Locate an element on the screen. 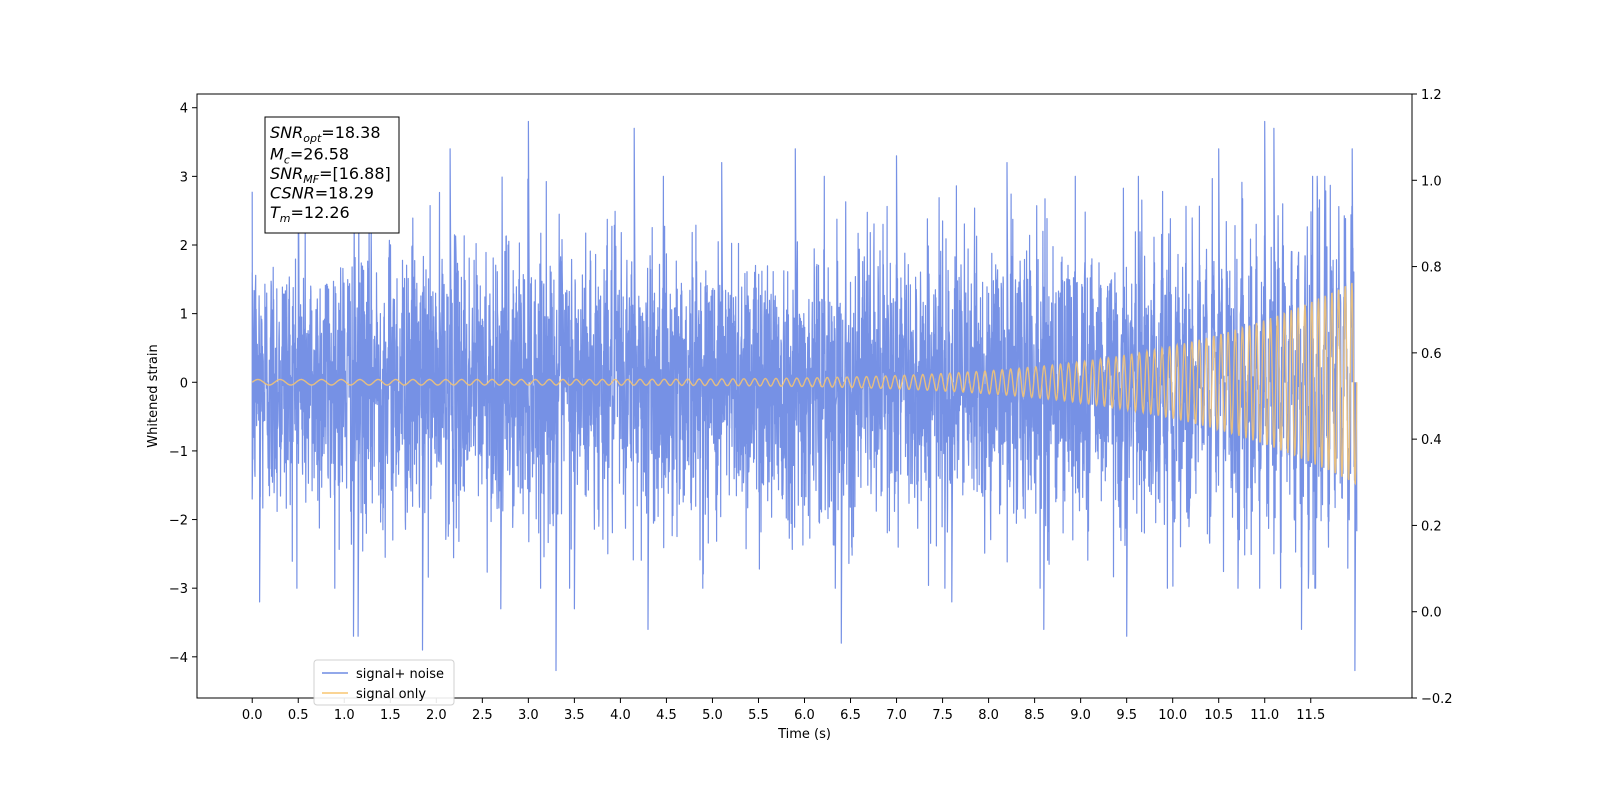 This screenshot has height=800, width=1600. x-tick-label: 2.0 is located at coordinates (436, 715).